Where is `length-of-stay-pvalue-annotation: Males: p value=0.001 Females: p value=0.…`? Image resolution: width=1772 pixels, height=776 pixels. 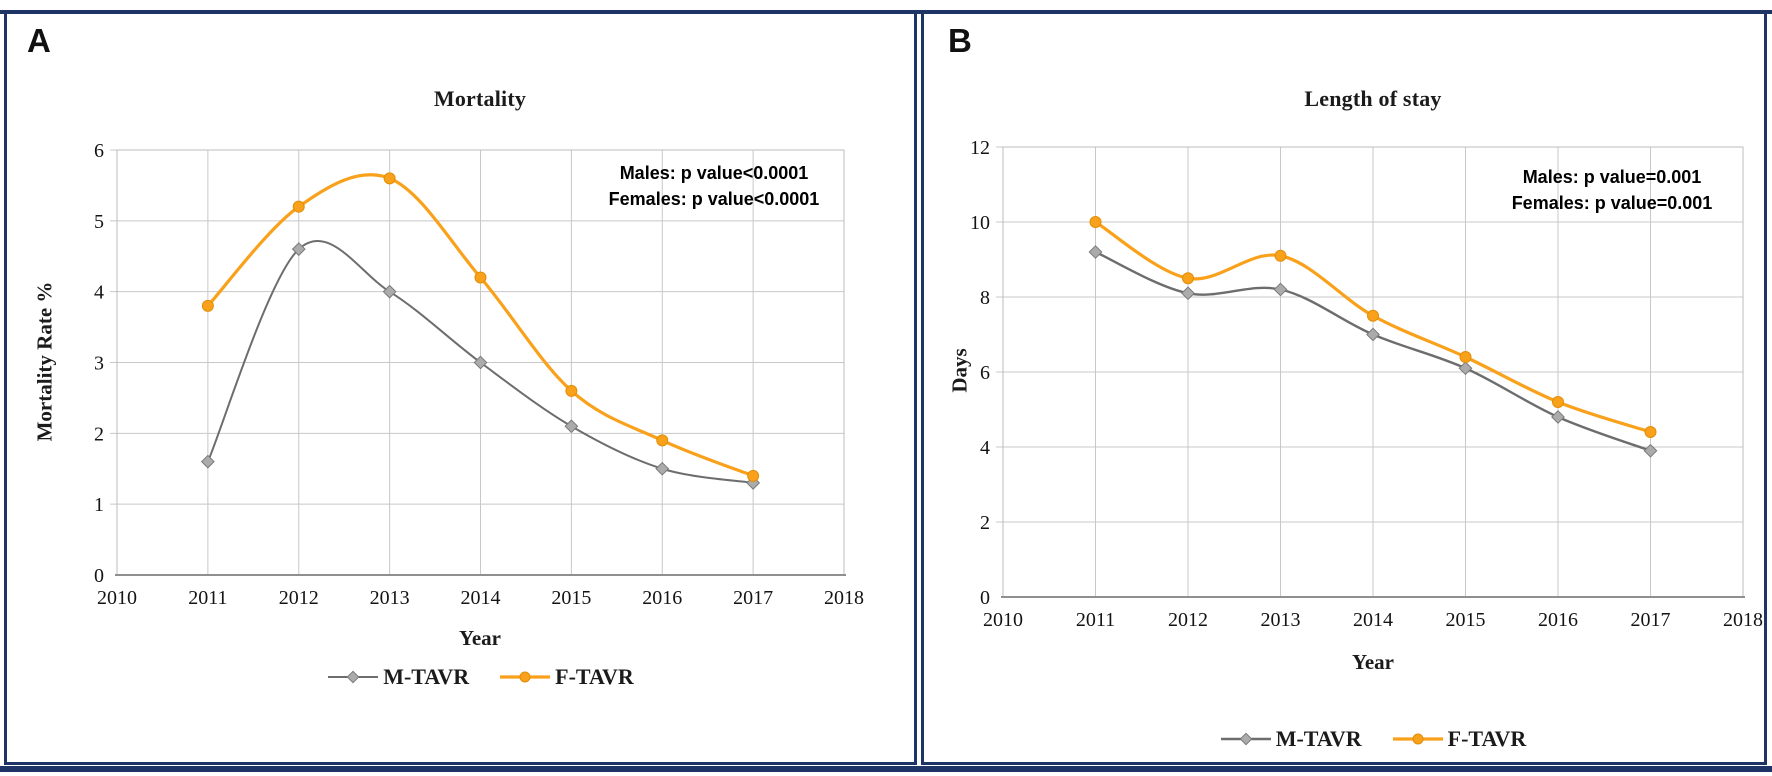 length-of-stay-pvalue-annotation: Males: p value=0.001 Females: p value=0.… is located at coordinates (1597, 190).